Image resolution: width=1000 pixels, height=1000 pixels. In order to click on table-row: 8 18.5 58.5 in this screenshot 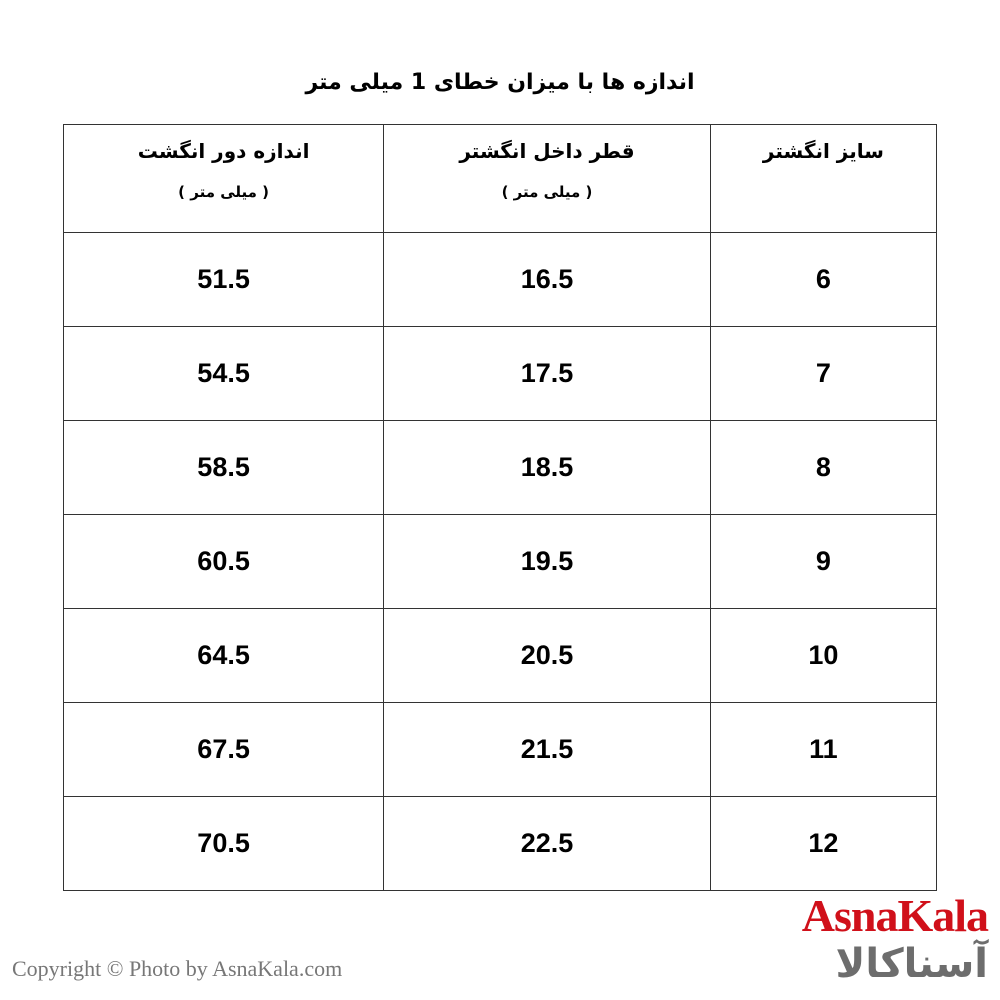, I will do `click(500, 467)`.